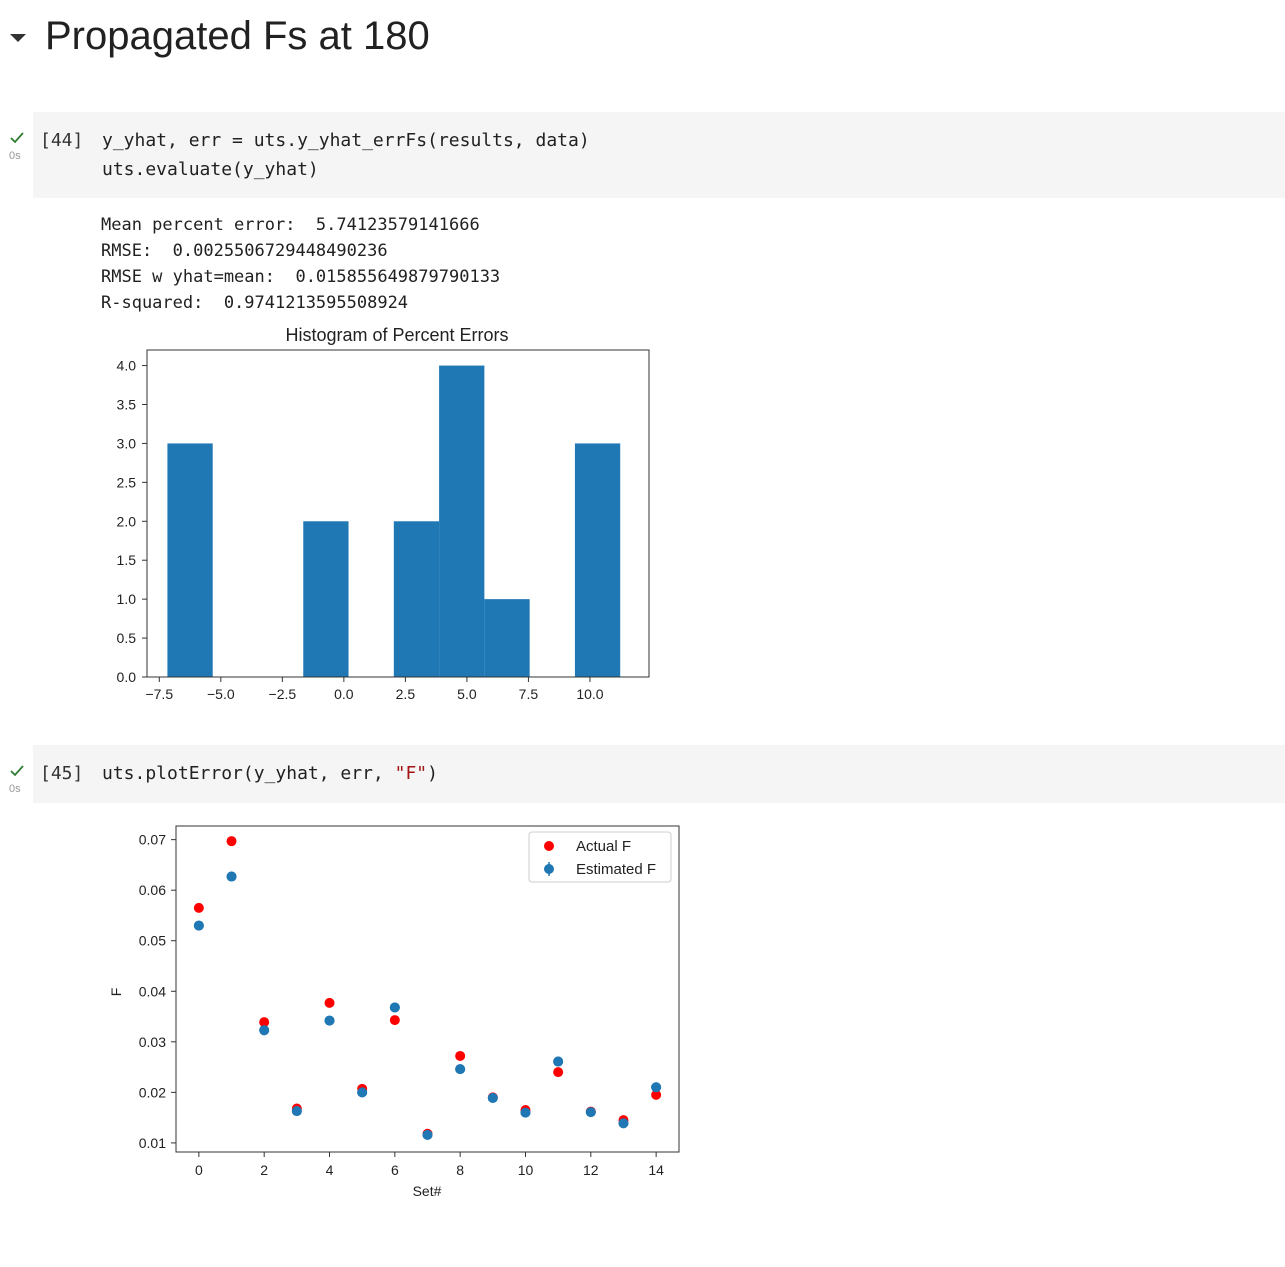 The image size is (1285, 1267). I want to click on code-line: uts.plotError(y_yhat, err, "F"), so click(270, 773).